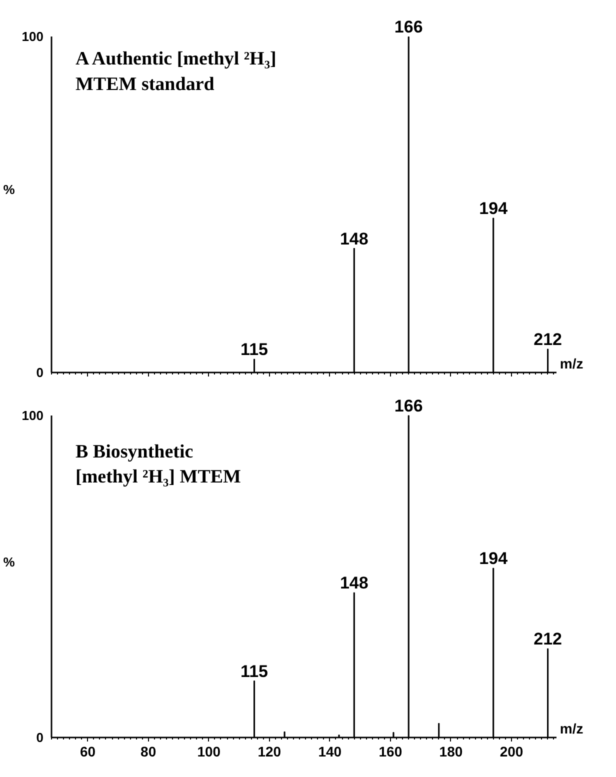 This screenshot has width=616, height=777. Describe the element at coordinates (159, 464) in the screenshot. I see `text: B Biosynthetic [methyl ²H₃] MTEM` at that location.